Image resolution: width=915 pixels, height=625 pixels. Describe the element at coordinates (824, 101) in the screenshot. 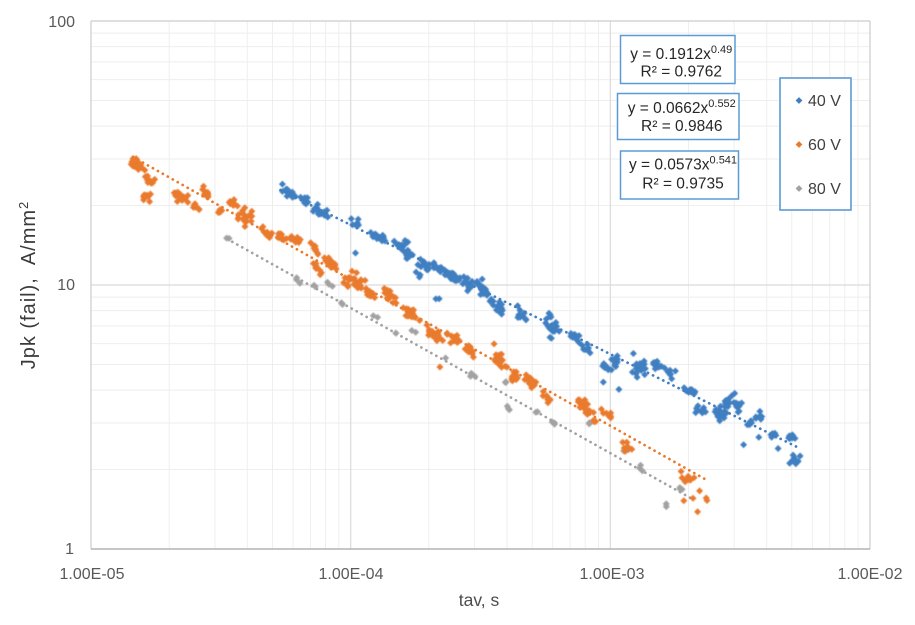

I see `svg-text: 40 V` at that location.